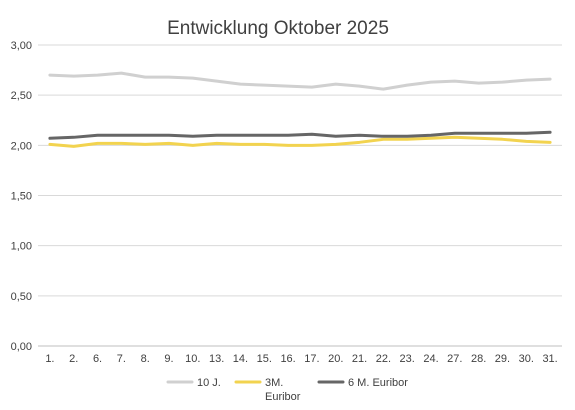 This screenshot has width=575, height=410. What do you see at coordinates (49, 359) in the screenshot?
I see `x-tick-label: 1.` at bounding box center [49, 359].